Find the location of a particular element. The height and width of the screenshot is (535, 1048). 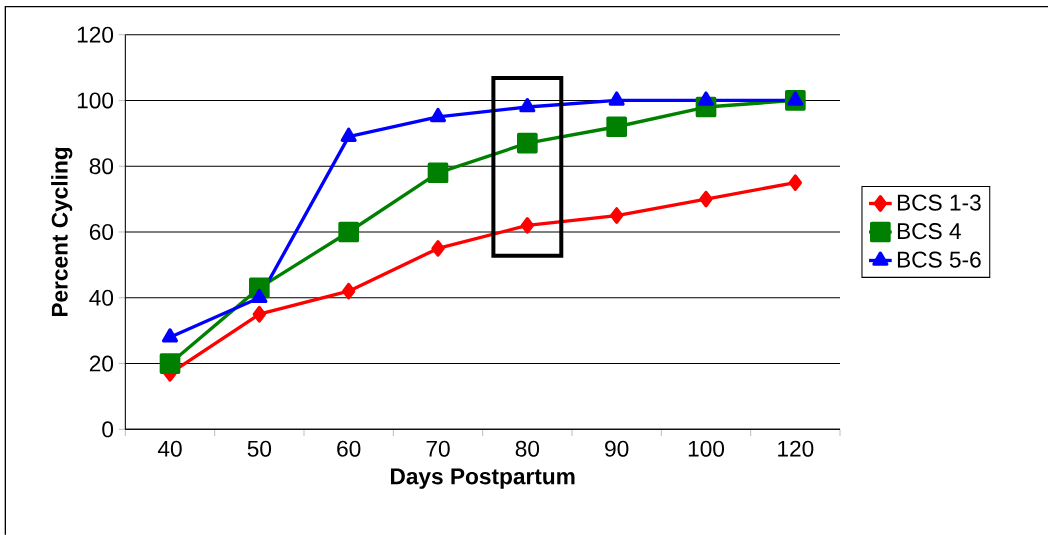

y-tick-label: 100 is located at coordinates (95, 100).